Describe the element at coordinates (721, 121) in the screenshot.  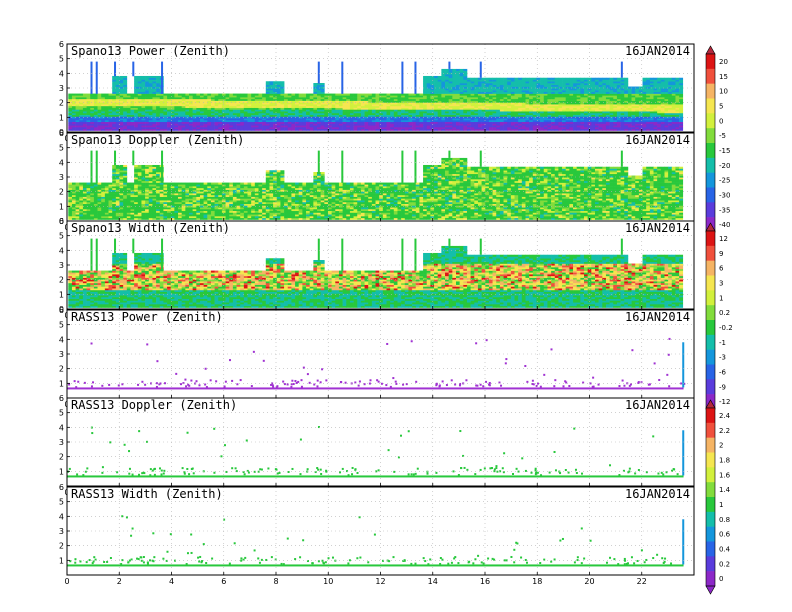
I see `colorbar-label: 0` at that location.